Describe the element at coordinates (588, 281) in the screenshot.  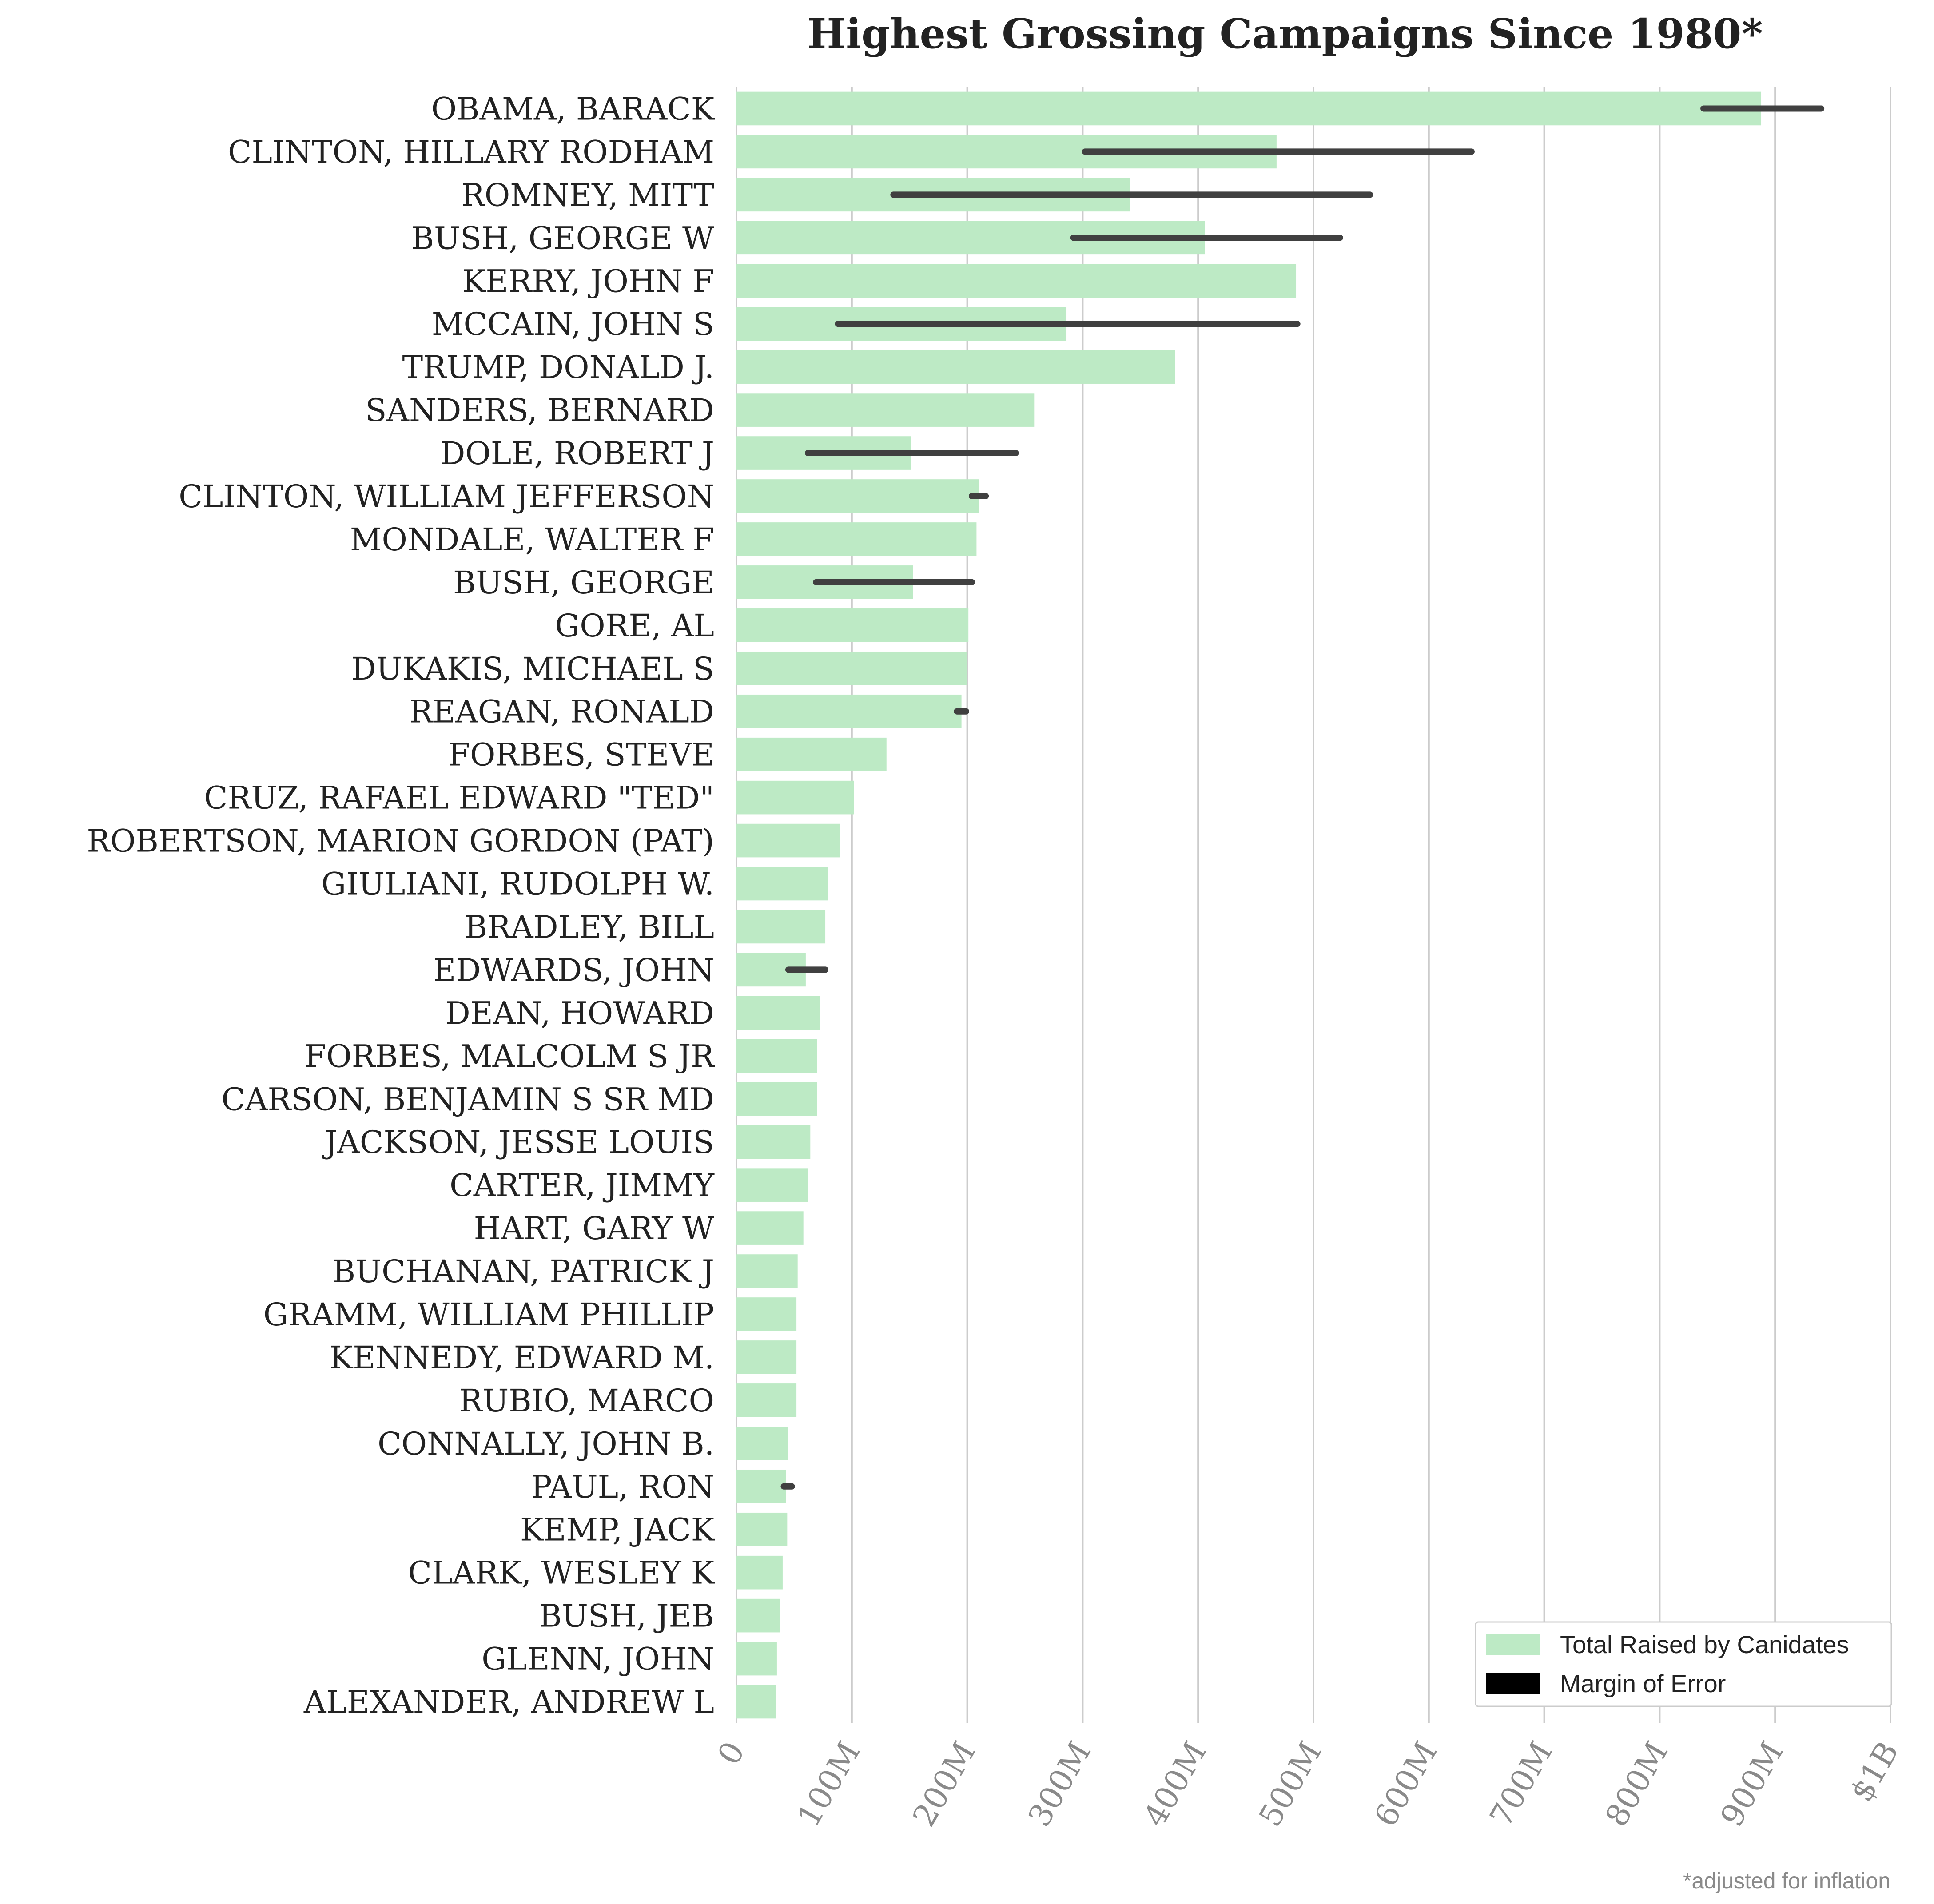
I see `category-label-4: KERRY, JOHN F` at that location.